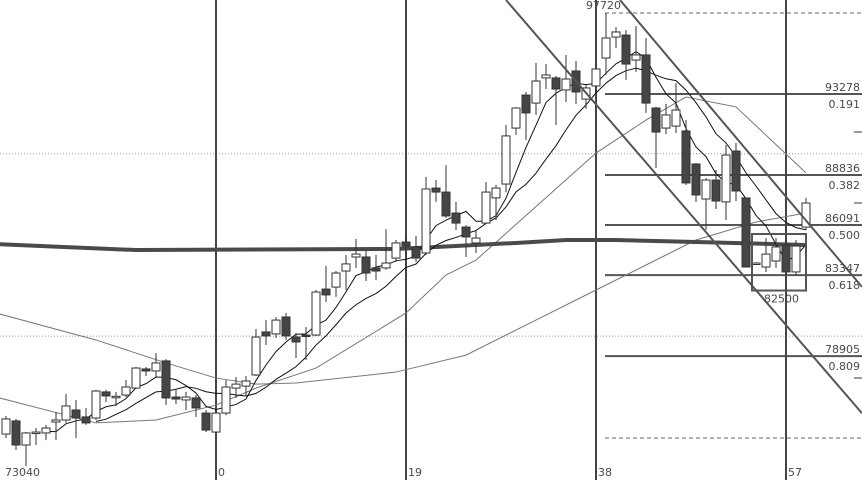 The width and height of the screenshot is (862, 480). What do you see at coordinates (842, 168) in the screenshot?
I see `fib-price-label: 88836` at bounding box center [842, 168].